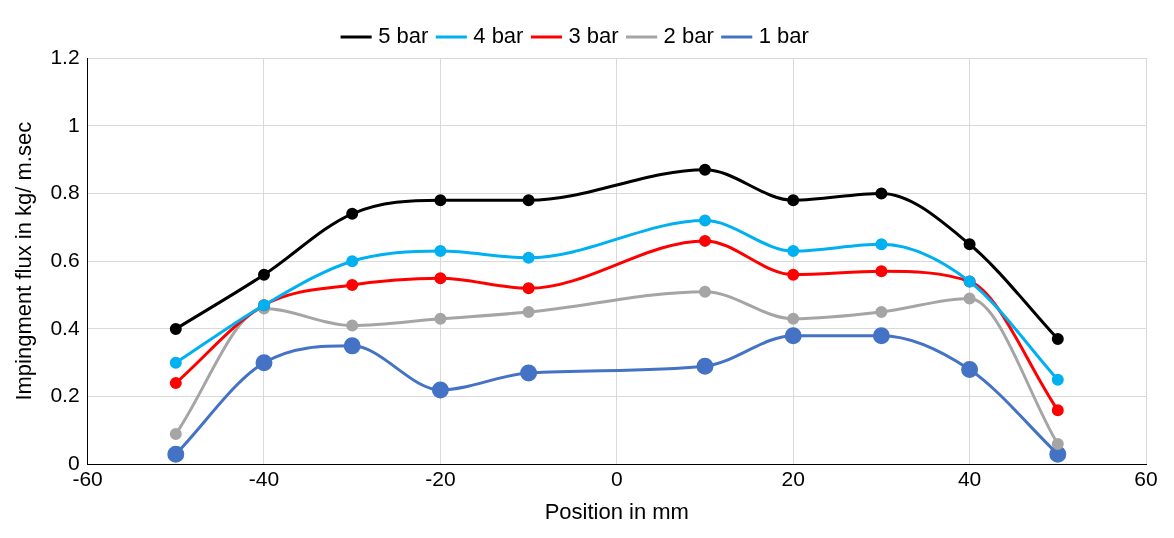 The width and height of the screenshot is (1174, 538). I want to click on legend-label: 2 bar, so click(688, 36).